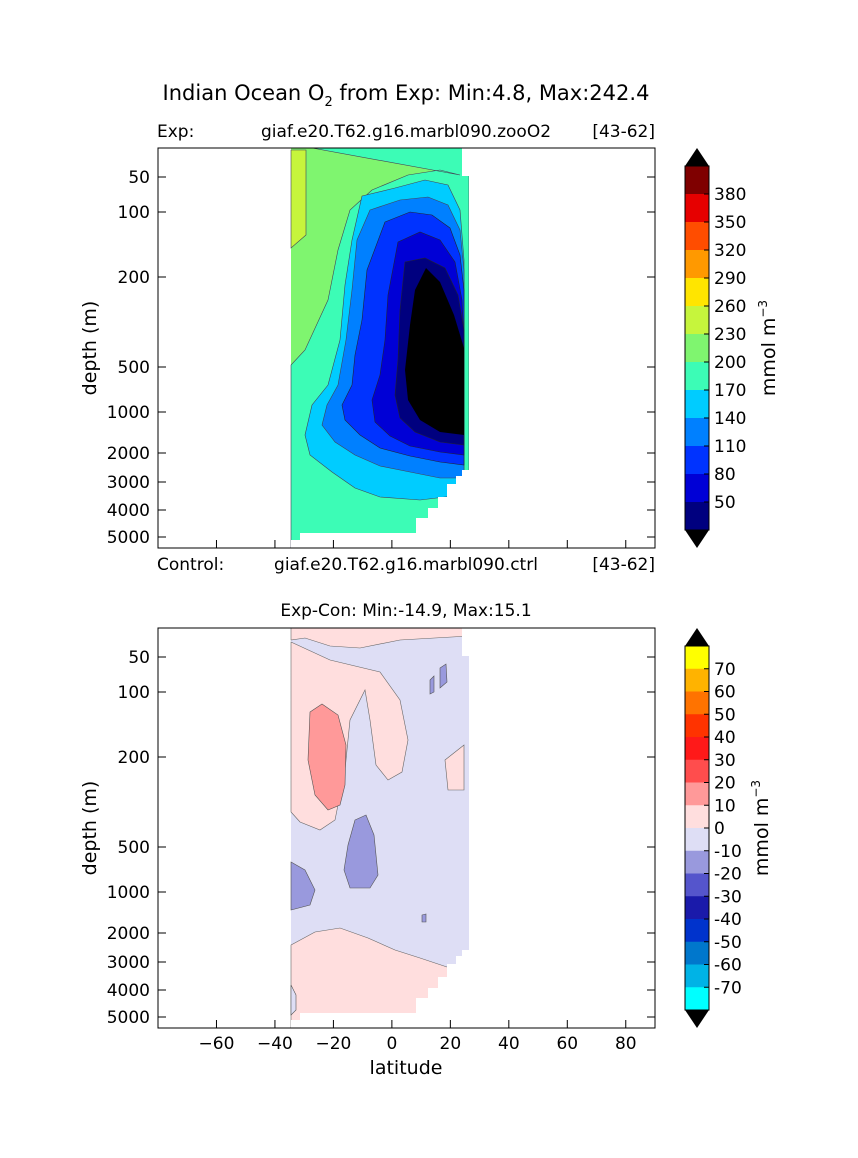  What do you see at coordinates (451, 1044) in the screenshot?
I see `x-tick-label: 20` at bounding box center [451, 1044].